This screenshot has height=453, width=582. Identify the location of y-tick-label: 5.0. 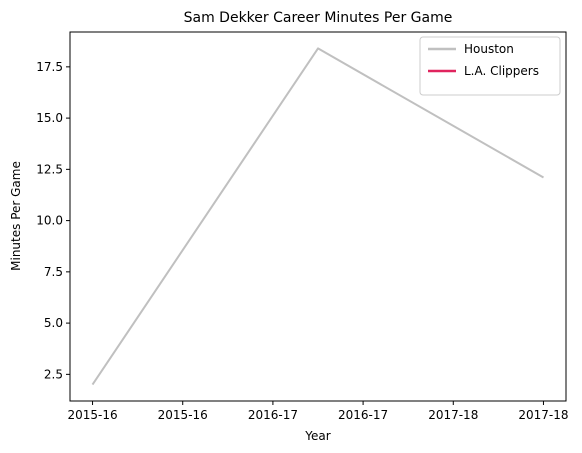
(53, 323).